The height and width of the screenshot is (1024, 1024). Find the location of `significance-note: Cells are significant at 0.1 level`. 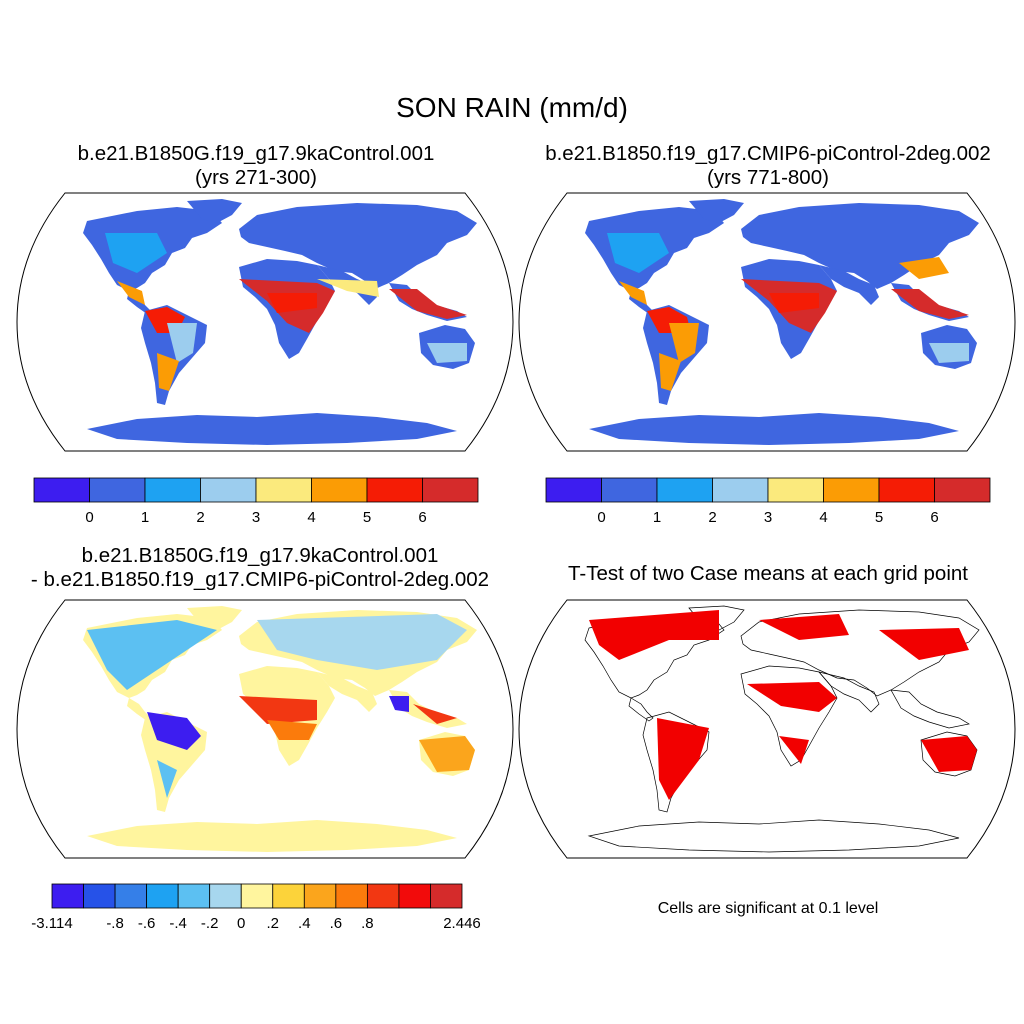

significance-note: Cells are significant at 0.1 level is located at coordinates (768, 908).